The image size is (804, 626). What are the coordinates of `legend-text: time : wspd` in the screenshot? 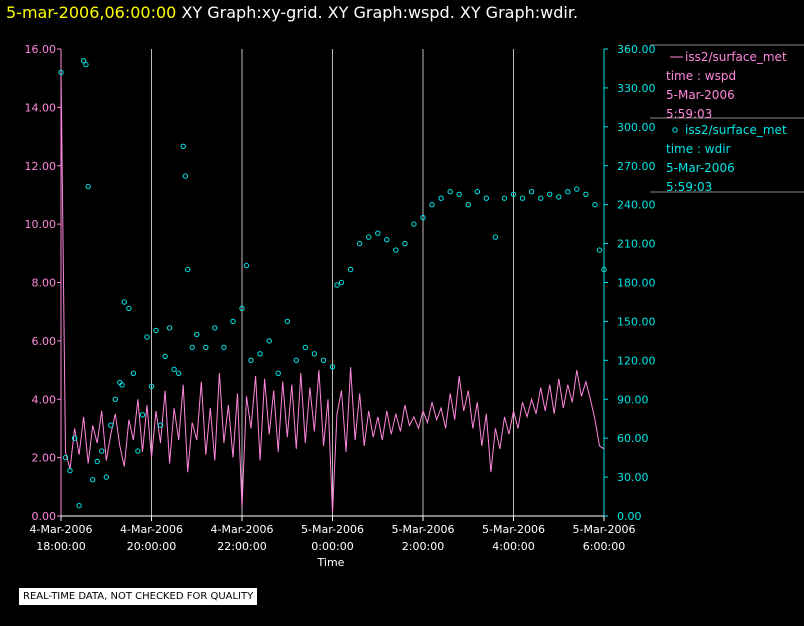 It's located at (701, 76).